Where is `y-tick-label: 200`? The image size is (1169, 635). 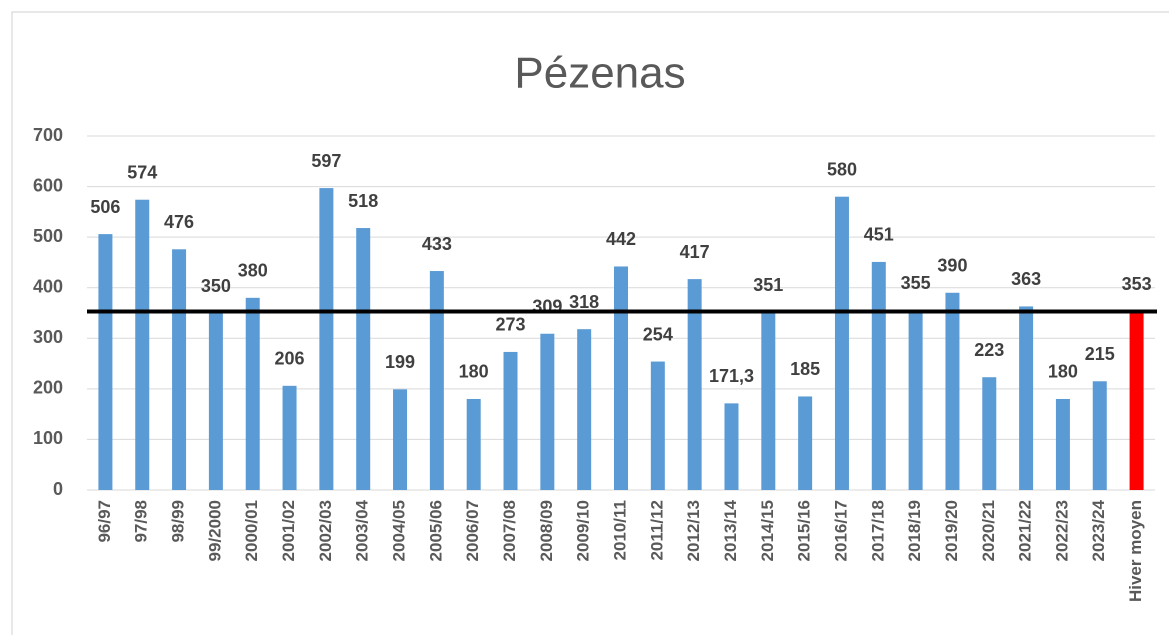 y-tick-label: 200 is located at coordinates (48, 388).